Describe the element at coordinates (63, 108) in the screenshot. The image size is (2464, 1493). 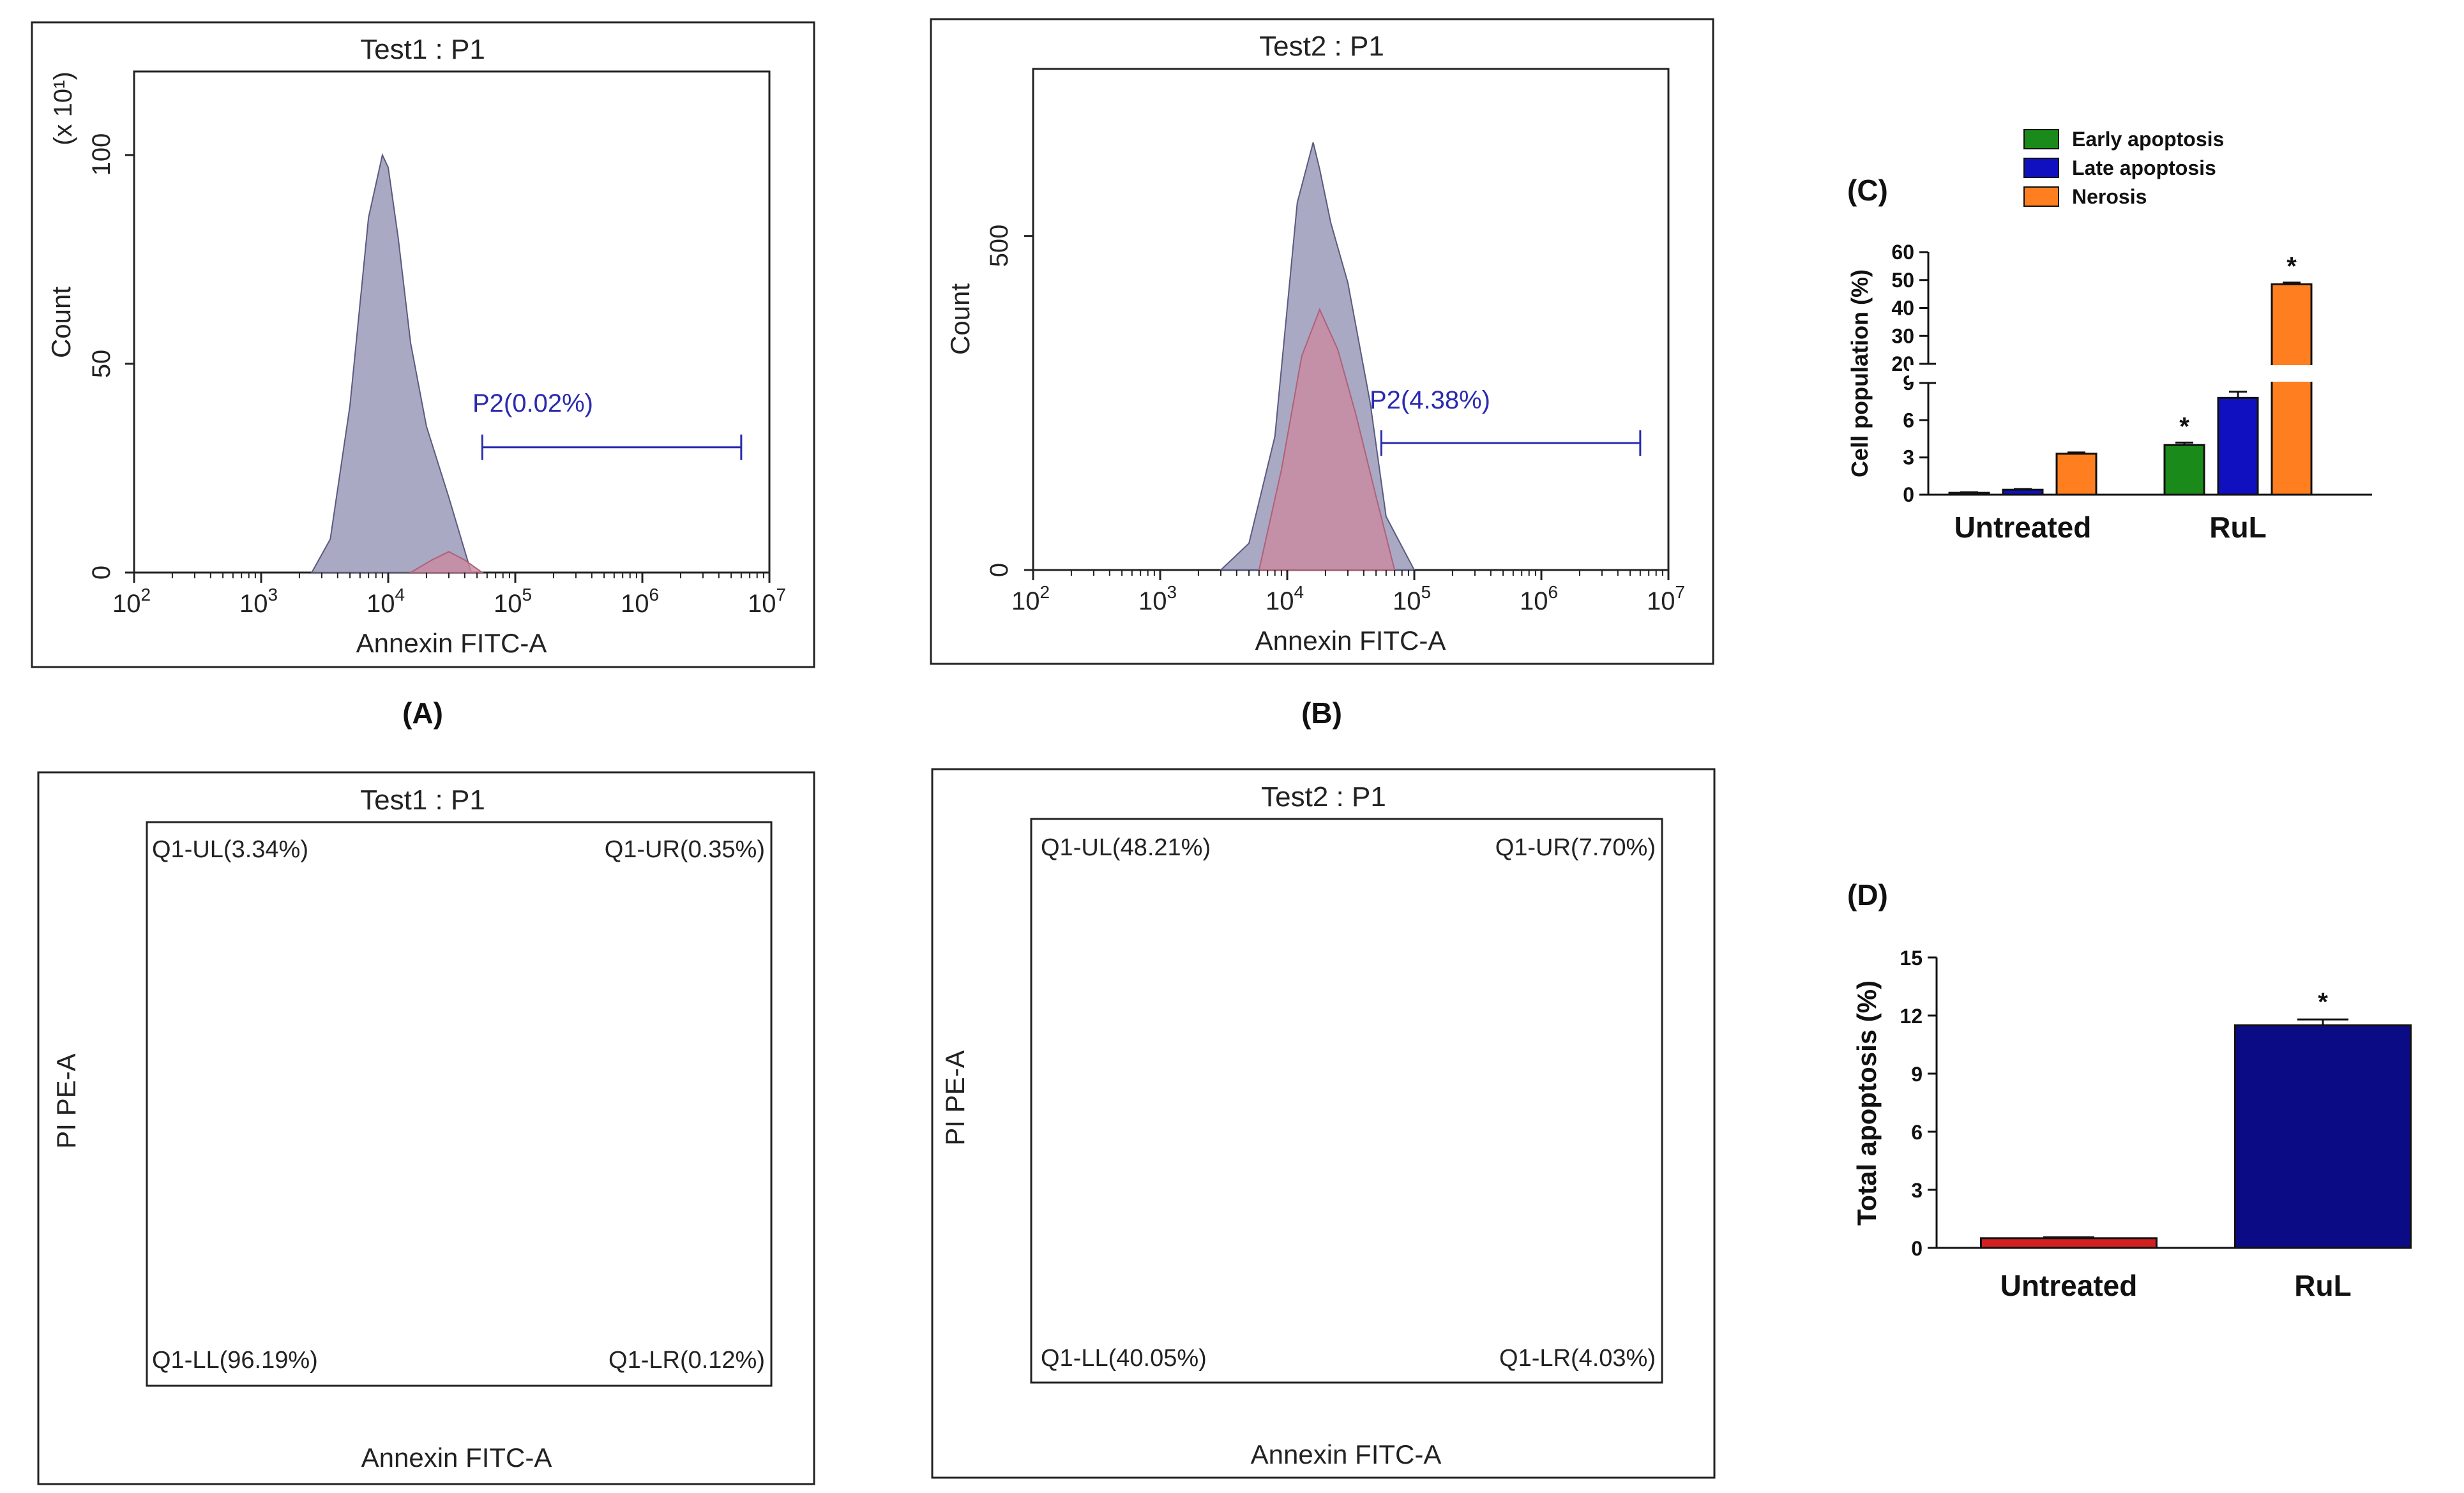
I see `panel-a-y-exponent: (x 10¹)` at that location.